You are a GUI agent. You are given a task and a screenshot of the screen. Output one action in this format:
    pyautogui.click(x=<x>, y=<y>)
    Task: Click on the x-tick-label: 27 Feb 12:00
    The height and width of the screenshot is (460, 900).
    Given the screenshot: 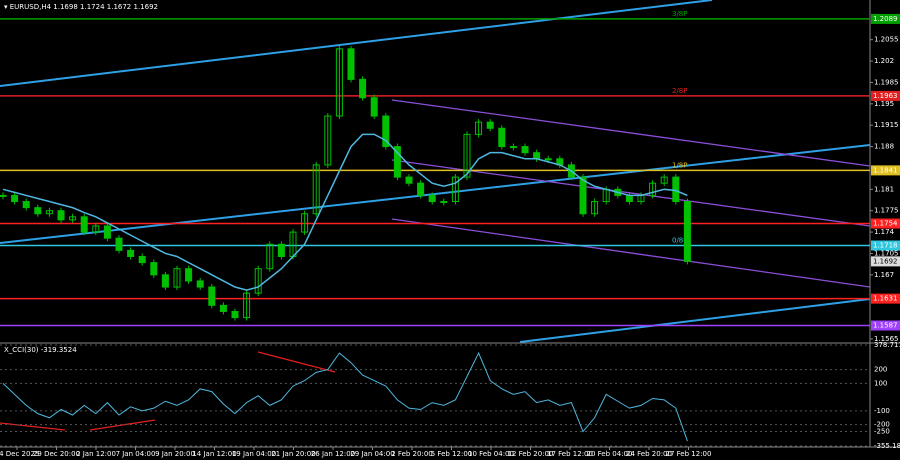 What is the action you would take?
    pyautogui.click(x=689, y=454)
    